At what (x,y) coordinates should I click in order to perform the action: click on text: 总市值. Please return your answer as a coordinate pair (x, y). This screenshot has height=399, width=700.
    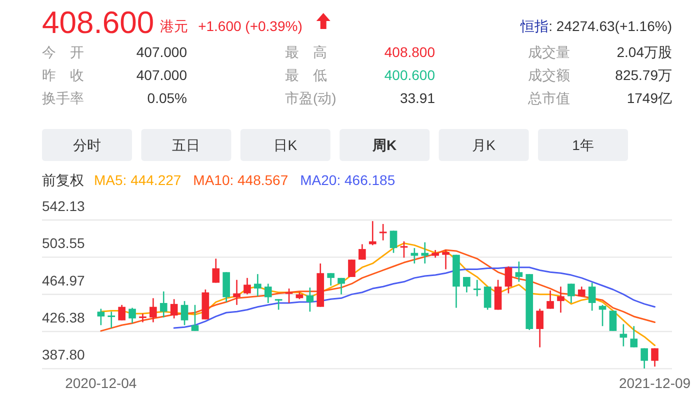
    Looking at the image, I should click on (548, 98).